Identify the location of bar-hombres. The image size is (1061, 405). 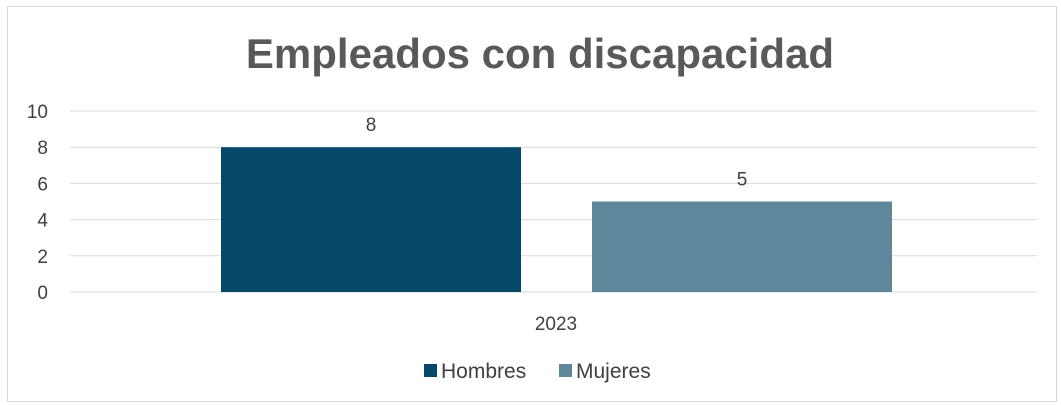
(371, 219).